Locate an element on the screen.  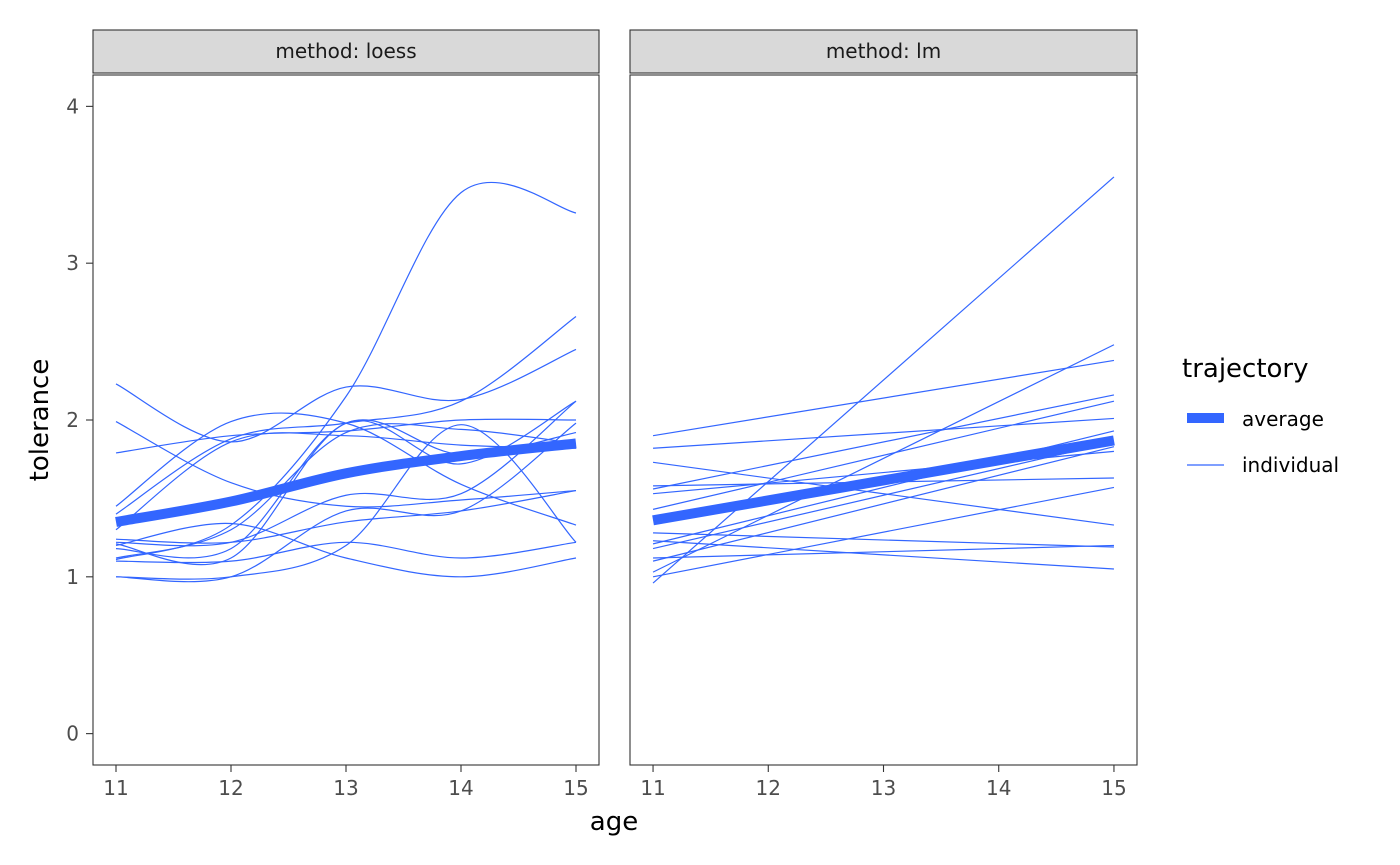
facet-strip-label: method: lm is located at coordinates (883, 51).